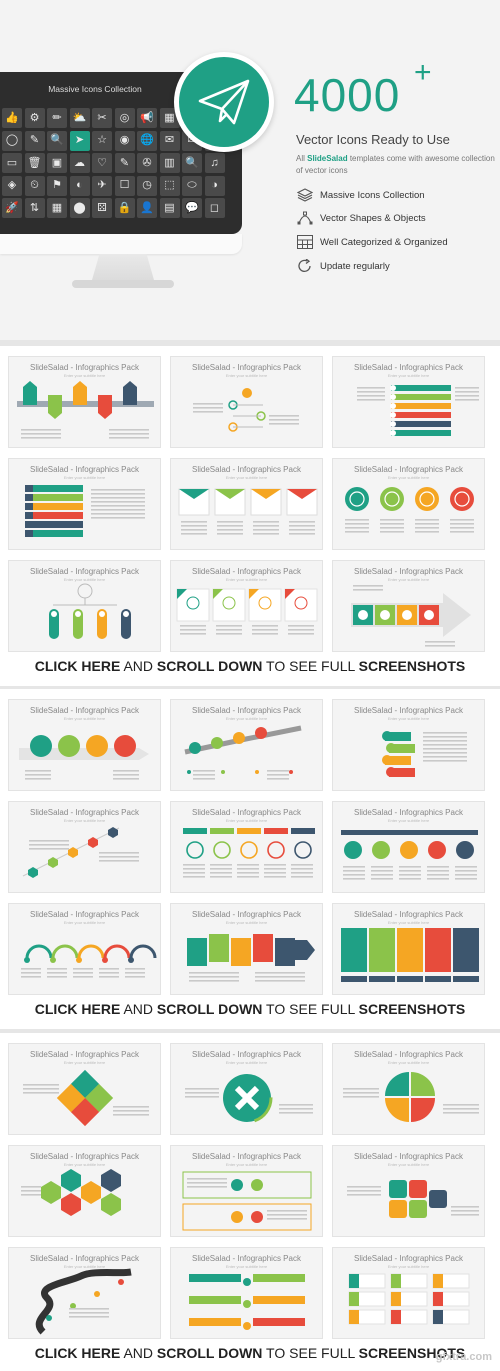  What do you see at coordinates (57, 208) in the screenshot?
I see `grid-icon-cell: ▦` at bounding box center [57, 208].